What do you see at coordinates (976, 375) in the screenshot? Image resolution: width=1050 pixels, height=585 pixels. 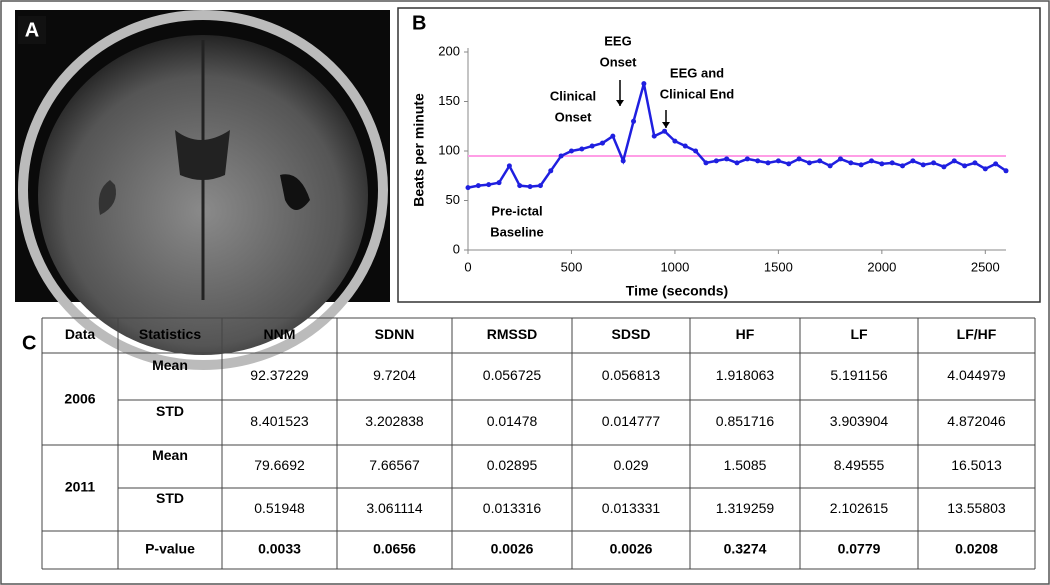 I see `table-cell: 4.044979` at bounding box center [976, 375].